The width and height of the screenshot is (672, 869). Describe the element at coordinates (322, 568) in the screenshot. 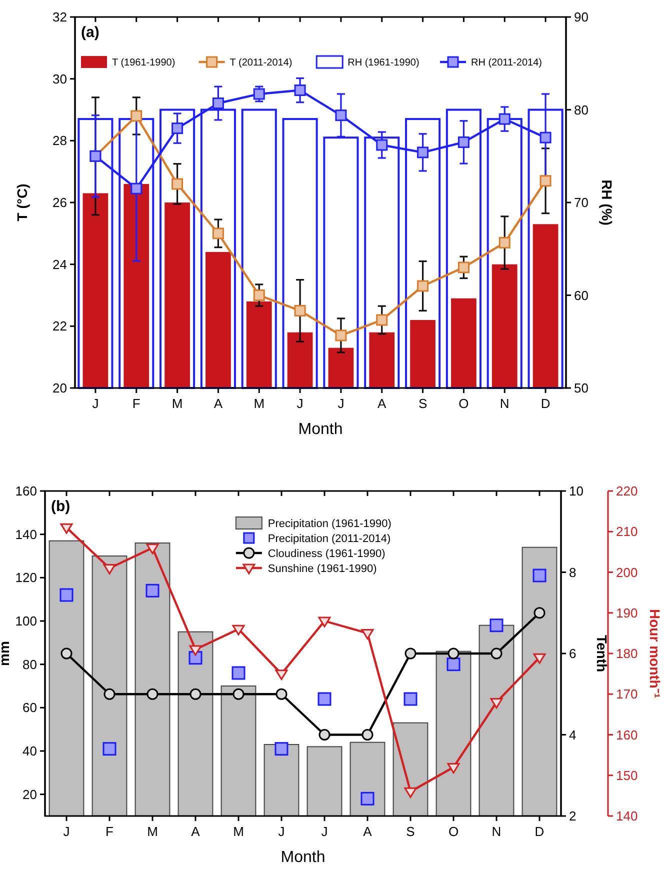

I see `legend-label: Sunshine (1961-1990)` at that location.